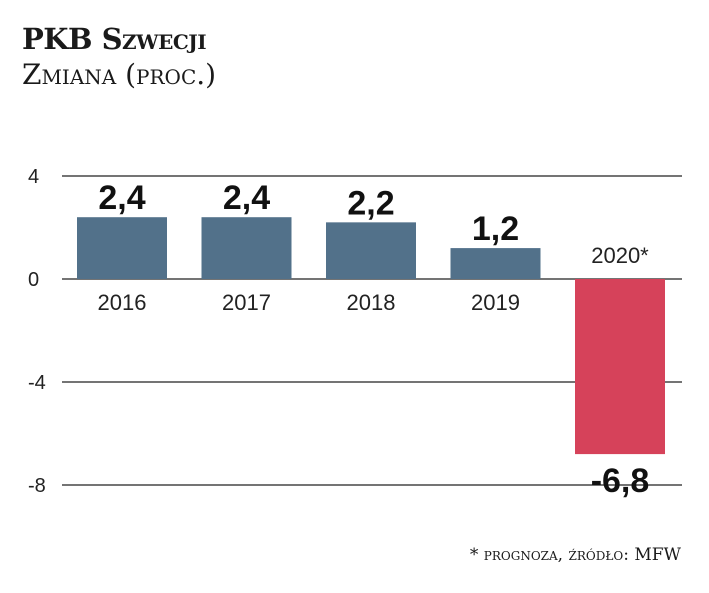 The width and height of the screenshot is (709, 593). What do you see at coordinates (37, 383) in the screenshot?
I see `y-tick-label-minus-4: -4` at bounding box center [37, 383].